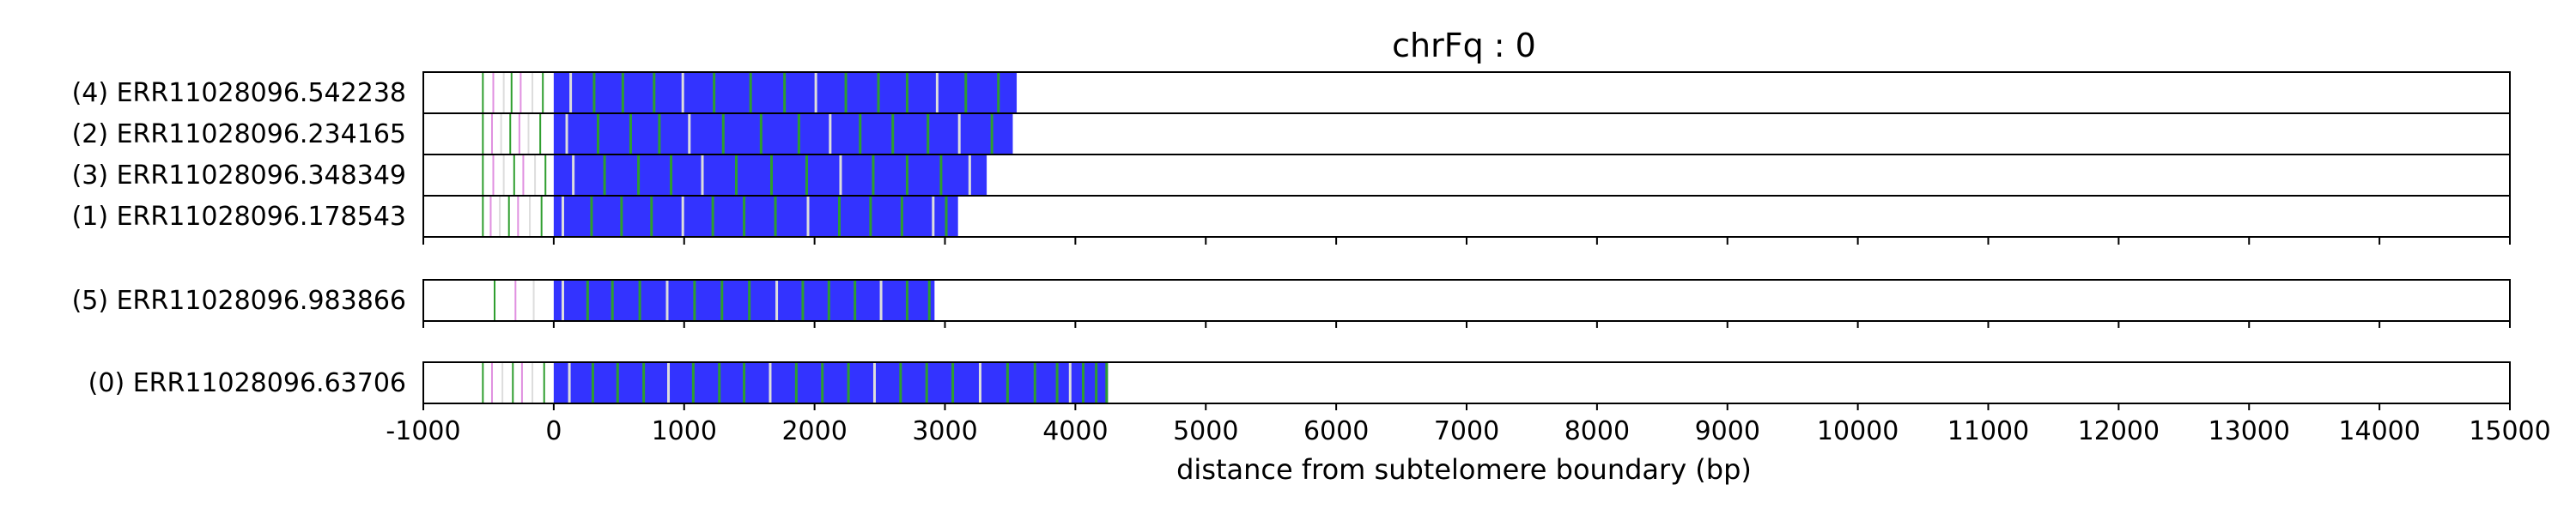 Image resolution: width=2576 pixels, height=515 pixels. I want to click on x-tick-label: 13000, so click(2249, 431).